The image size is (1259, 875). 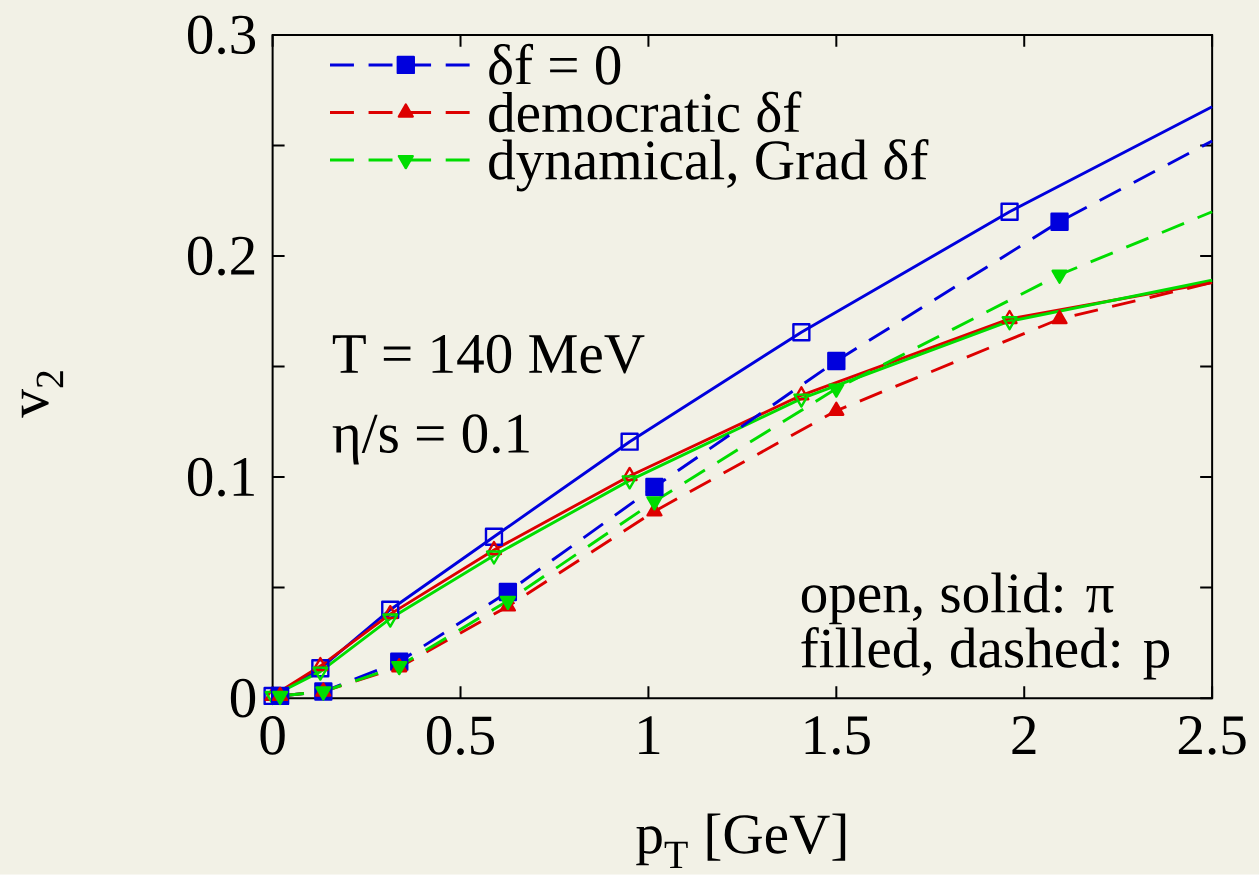 What do you see at coordinates (649, 735) in the screenshot?
I see `x-tick-label: 1` at bounding box center [649, 735].